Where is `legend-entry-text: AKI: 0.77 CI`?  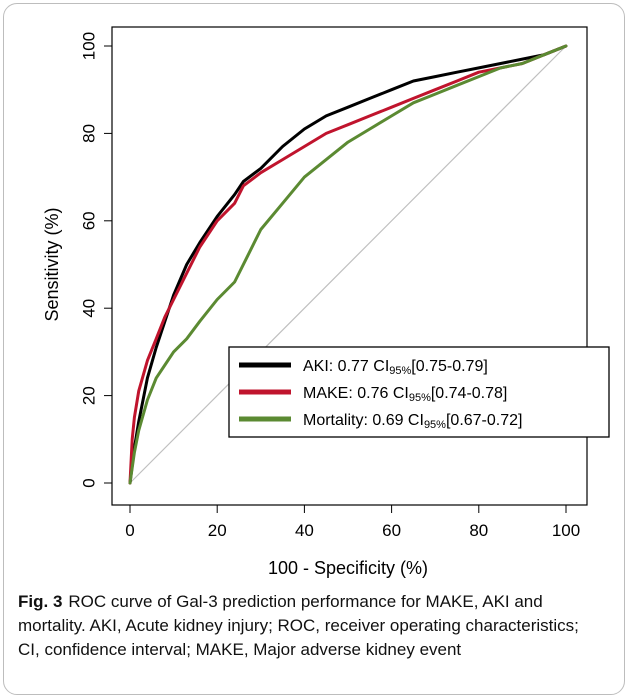 legend-entry-text: AKI: 0.77 CI is located at coordinates (346, 366).